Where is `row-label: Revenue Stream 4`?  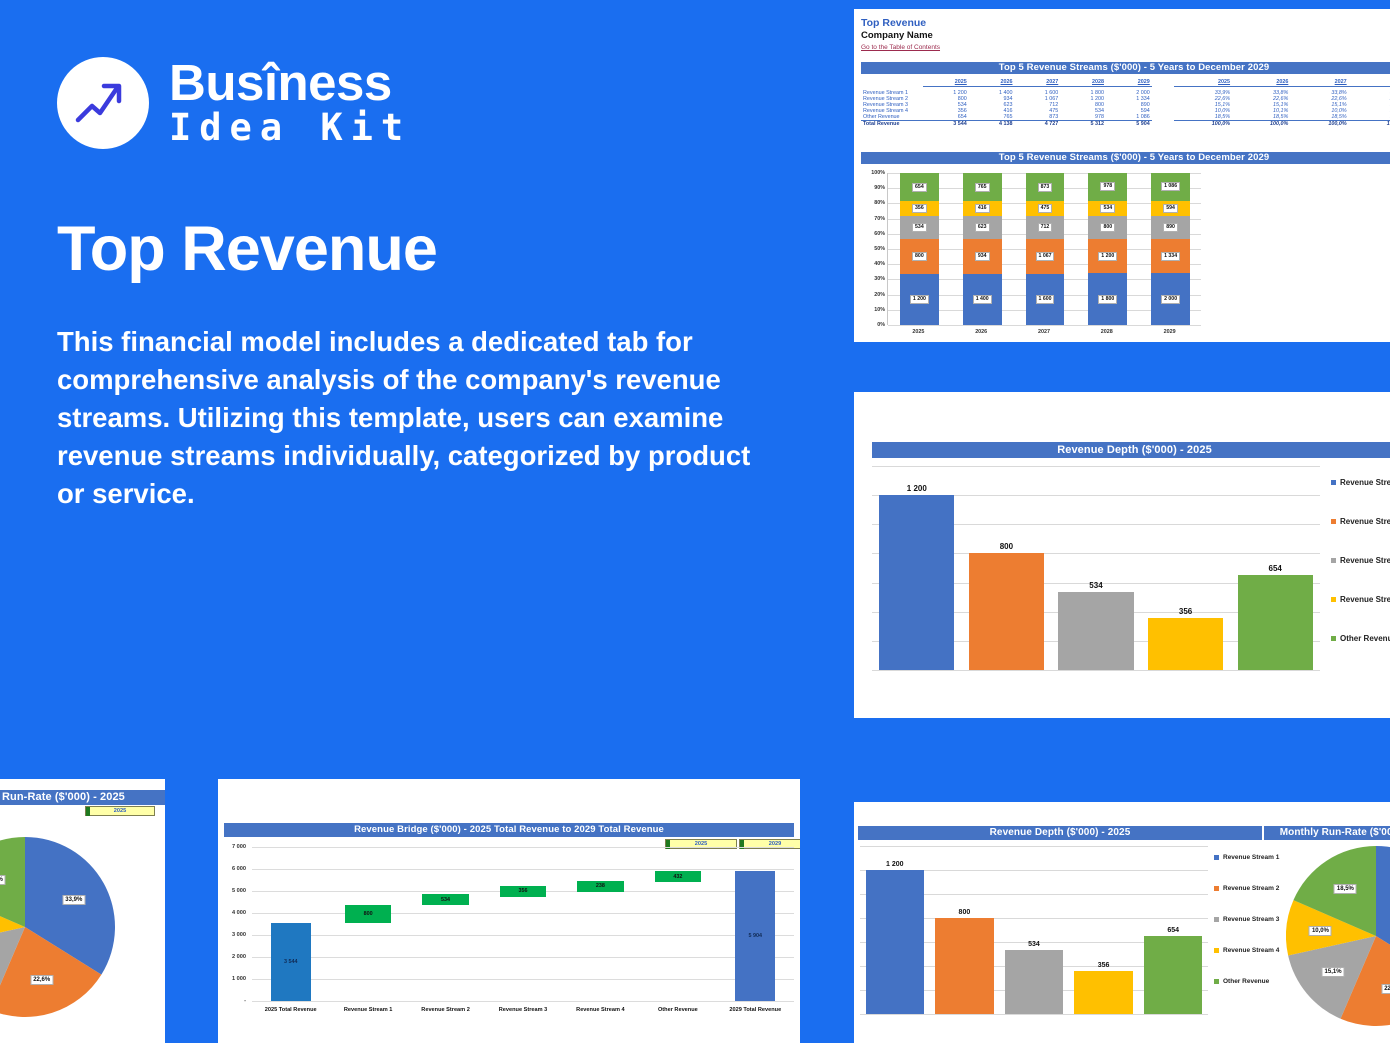
row-label: Revenue Stream 4 is located at coordinates (885, 110).